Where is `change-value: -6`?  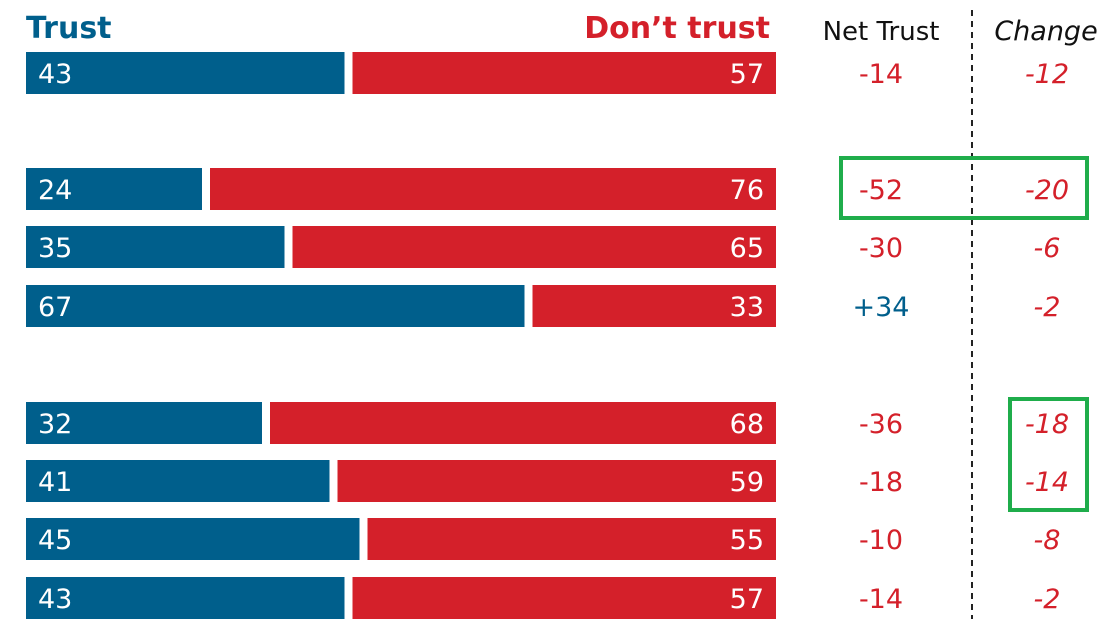 change-value: -6 is located at coordinates (1047, 248).